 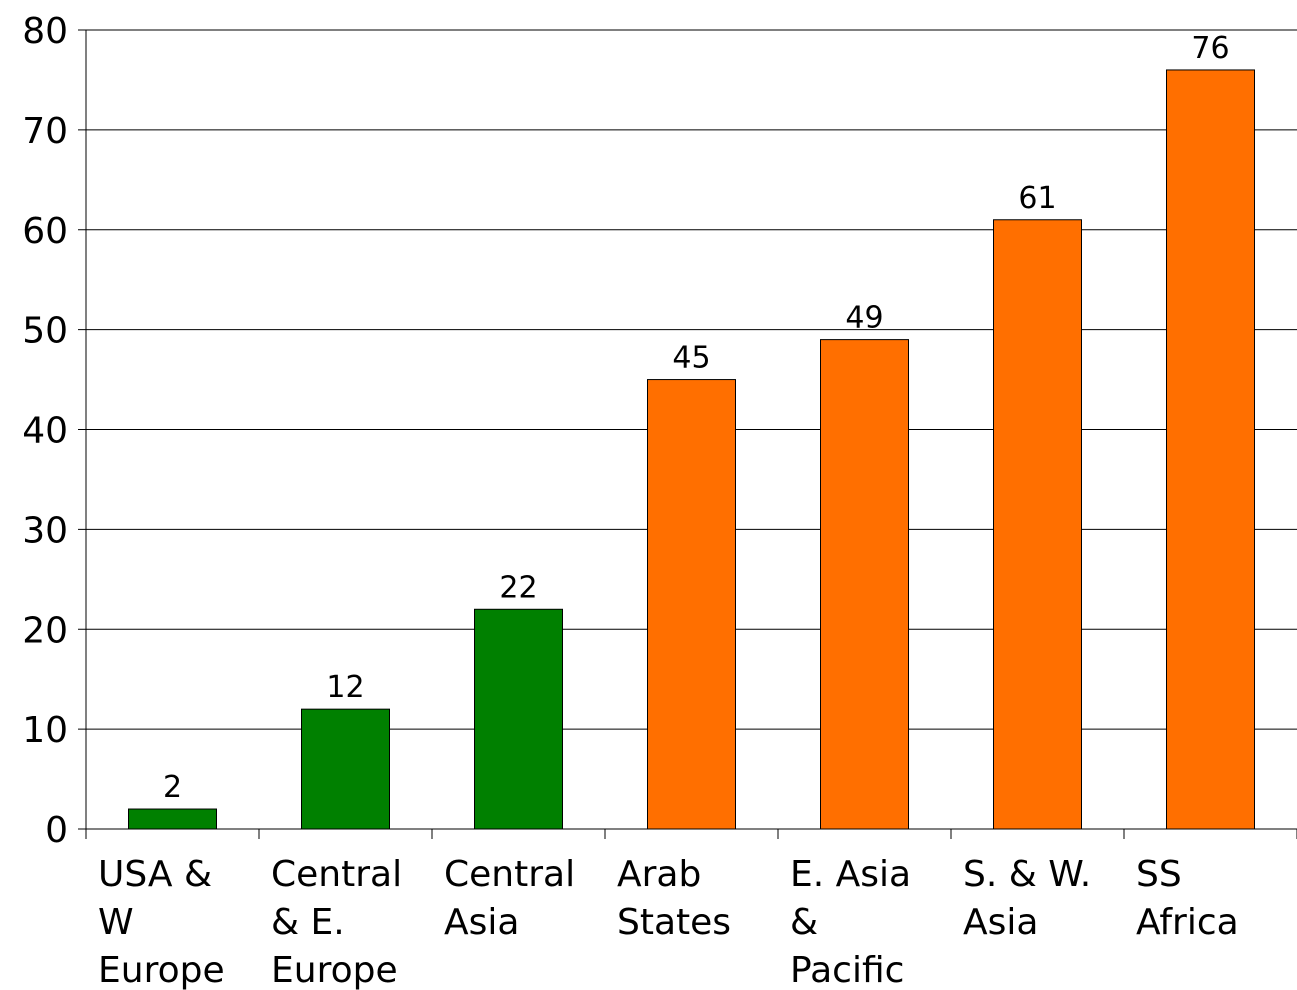 What do you see at coordinates (674, 922) in the screenshot?
I see `x-category-label-line: States` at bounding box center [674, 922].